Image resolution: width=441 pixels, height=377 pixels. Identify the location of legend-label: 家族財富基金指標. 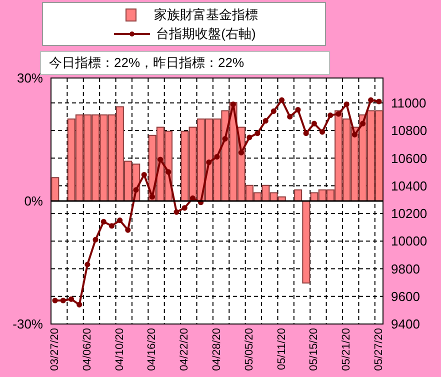
(206, 15).